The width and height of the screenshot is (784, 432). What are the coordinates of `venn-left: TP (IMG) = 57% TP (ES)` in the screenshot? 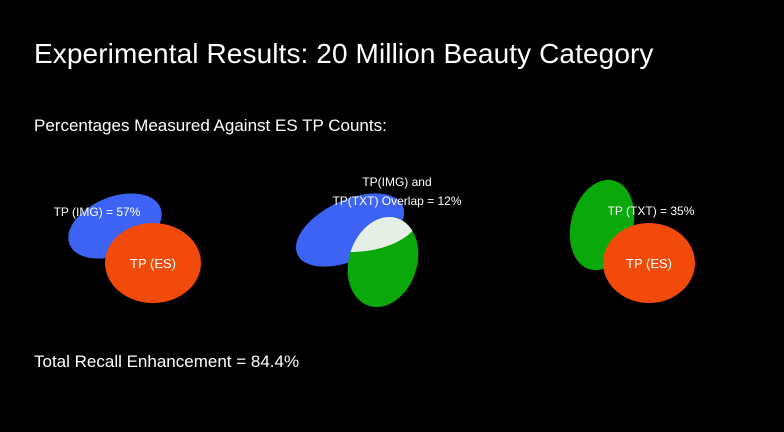 It's located at (127, 248).